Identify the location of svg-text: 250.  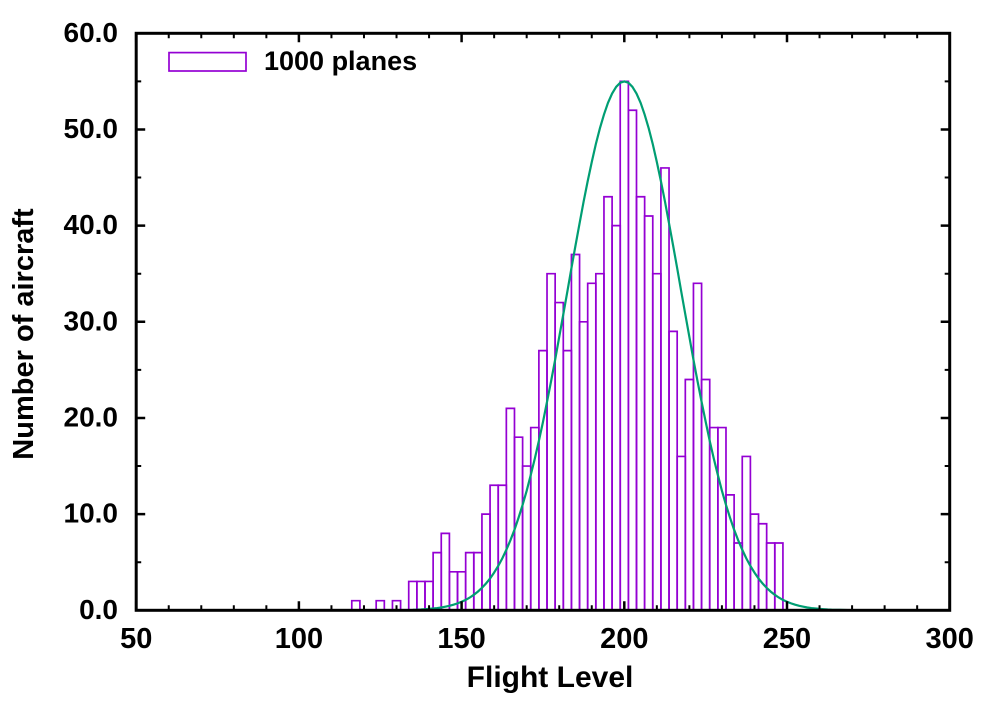
(787, 639).